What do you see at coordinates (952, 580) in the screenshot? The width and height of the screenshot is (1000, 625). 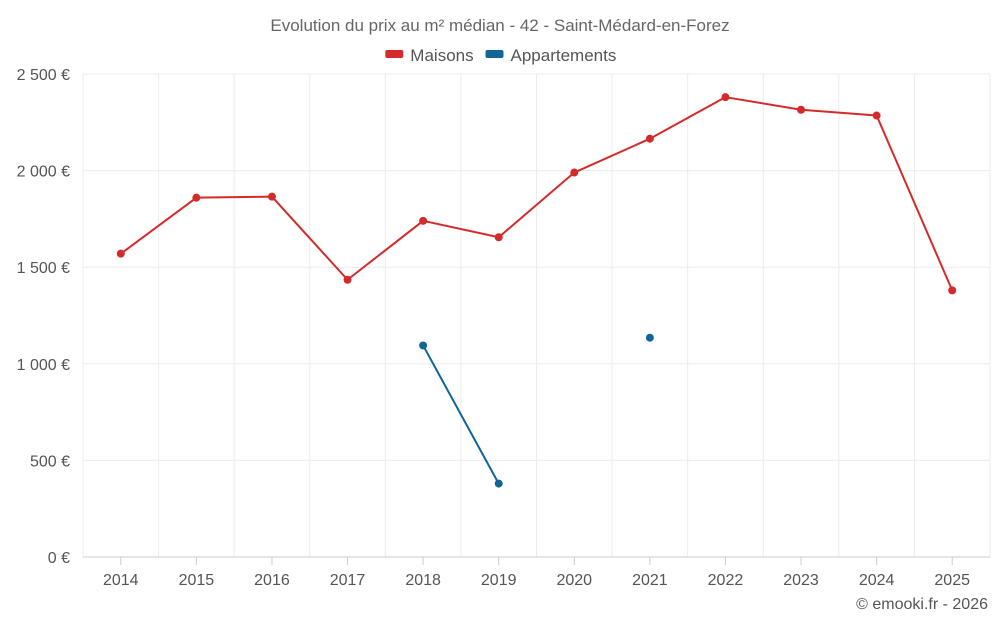 I see `x-tick-label: 2025` at bounding box center [952, 580].